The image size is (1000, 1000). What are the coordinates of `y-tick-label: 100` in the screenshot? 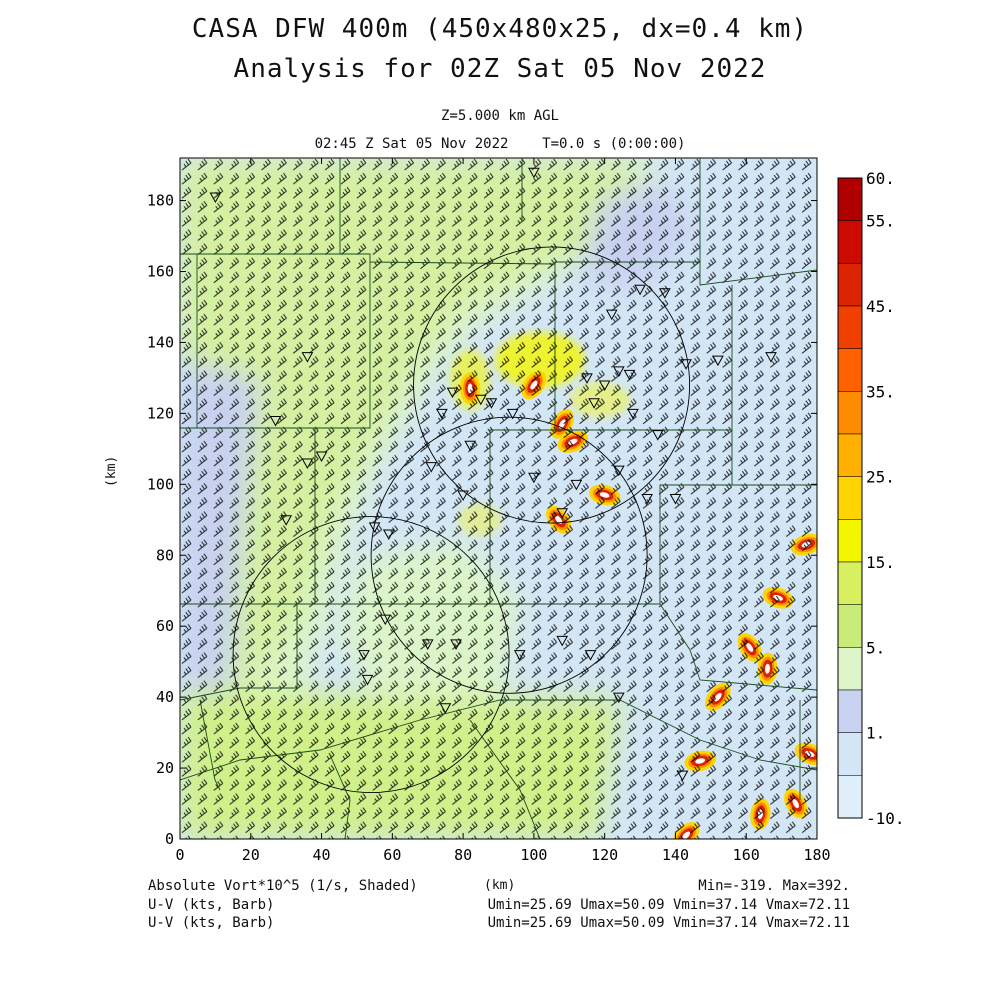 It's located at (160, 484).